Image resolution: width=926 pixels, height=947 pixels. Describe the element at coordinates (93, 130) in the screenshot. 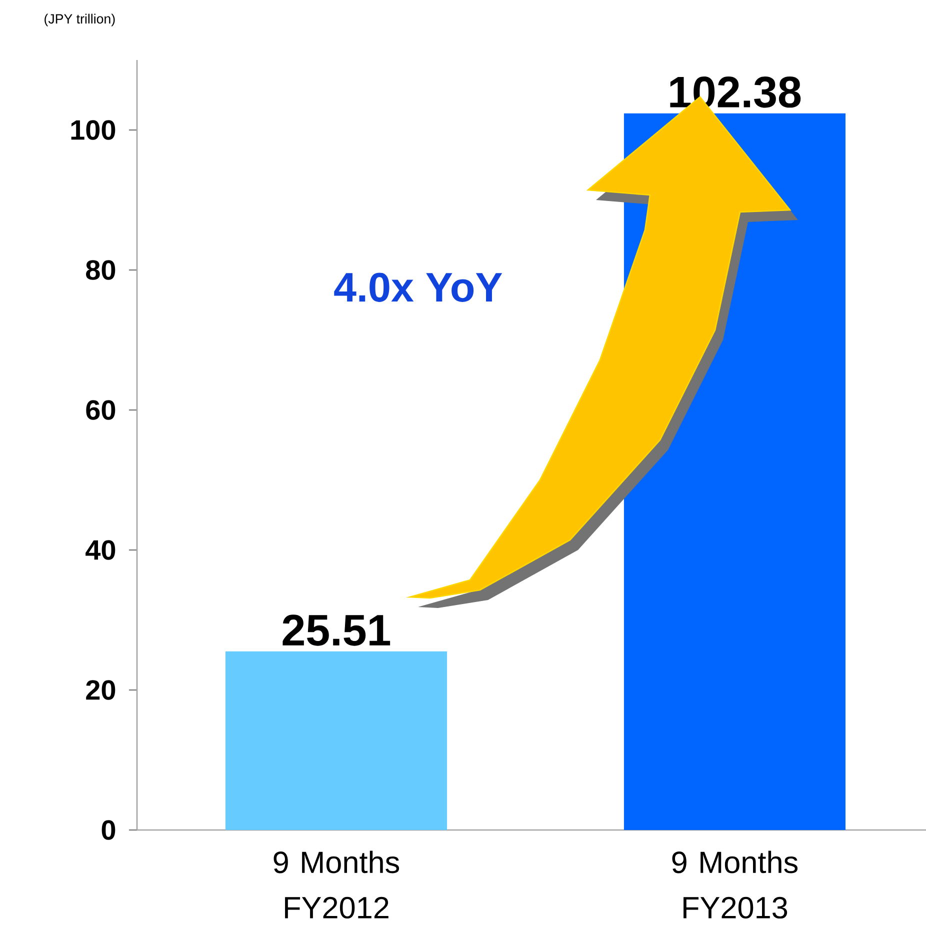

I see `y-tick-label: 100` at that location.